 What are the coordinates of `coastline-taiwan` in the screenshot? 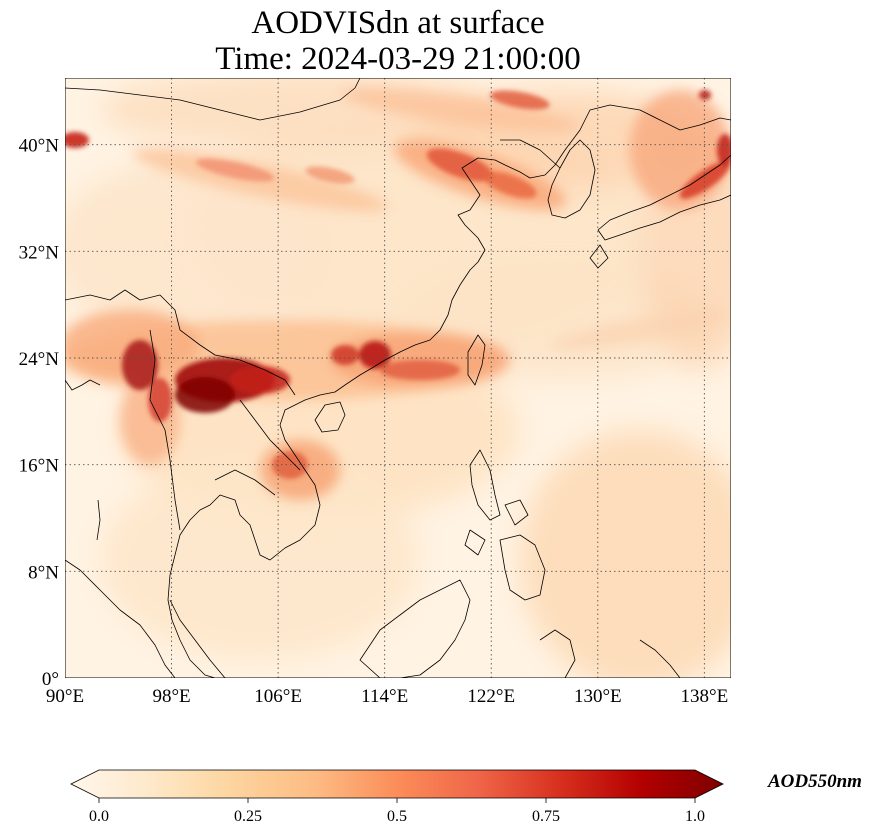 It's located at (476, 360).